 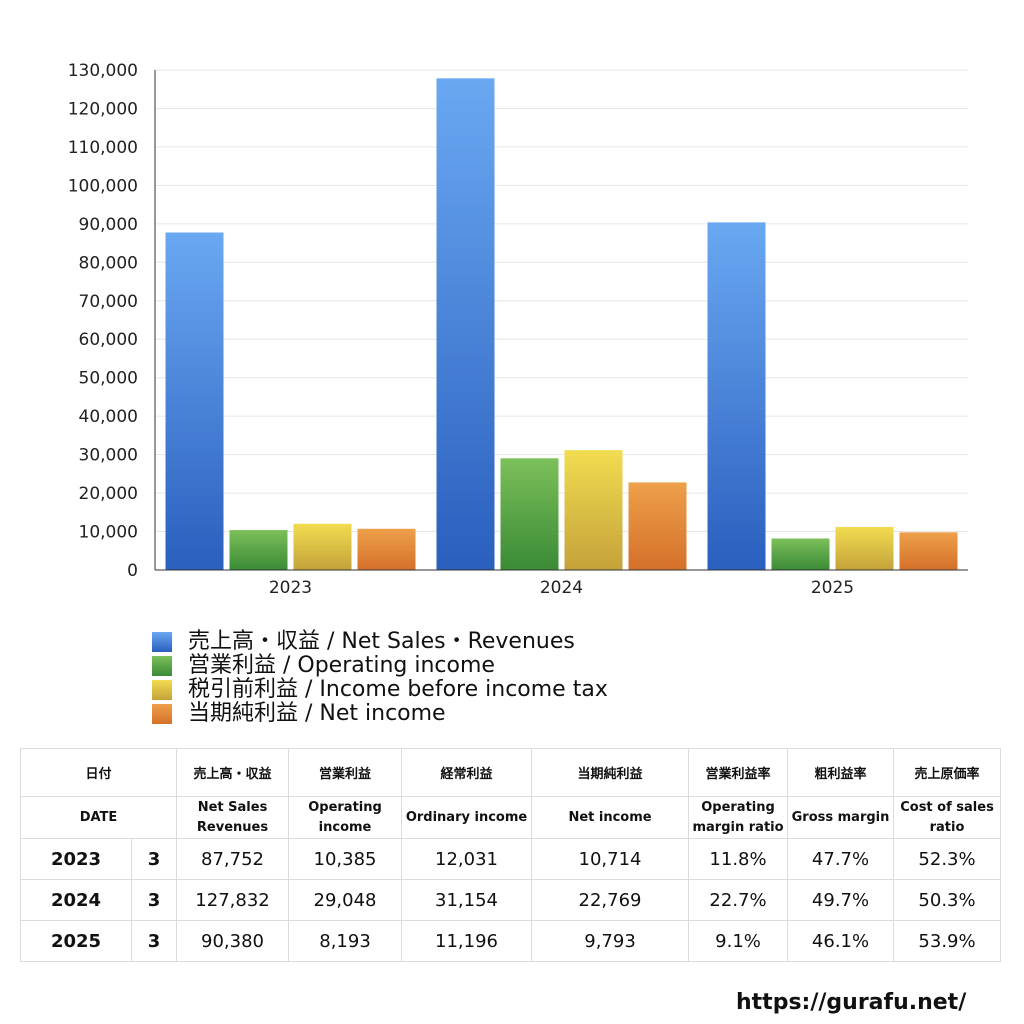 I want to click on y-tick-label: 80,000, so click(x=108, y=263).